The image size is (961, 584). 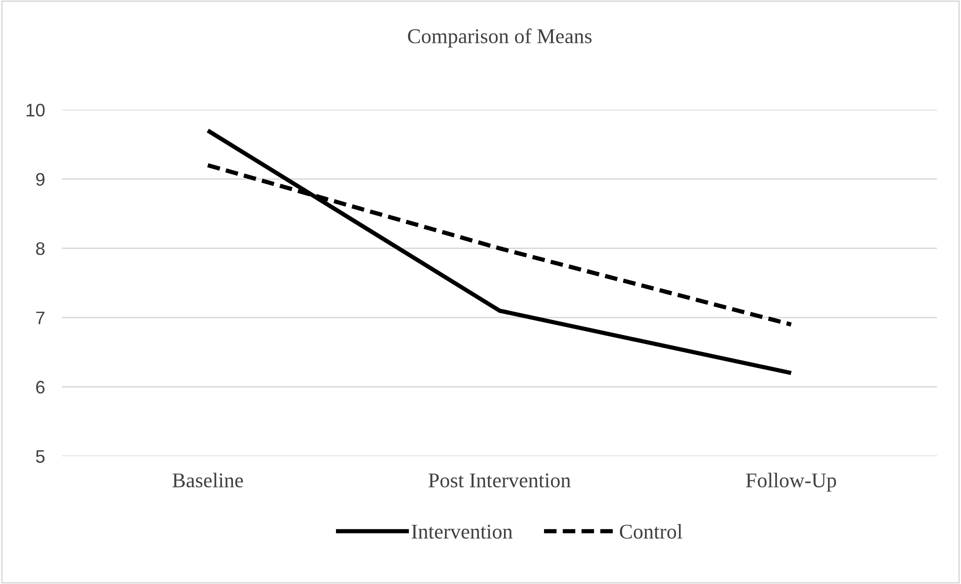 What do you see at coordinates (40, 249) in the screenshot?
I see `y-tick-label: 8` at bounding box center [40, 249].